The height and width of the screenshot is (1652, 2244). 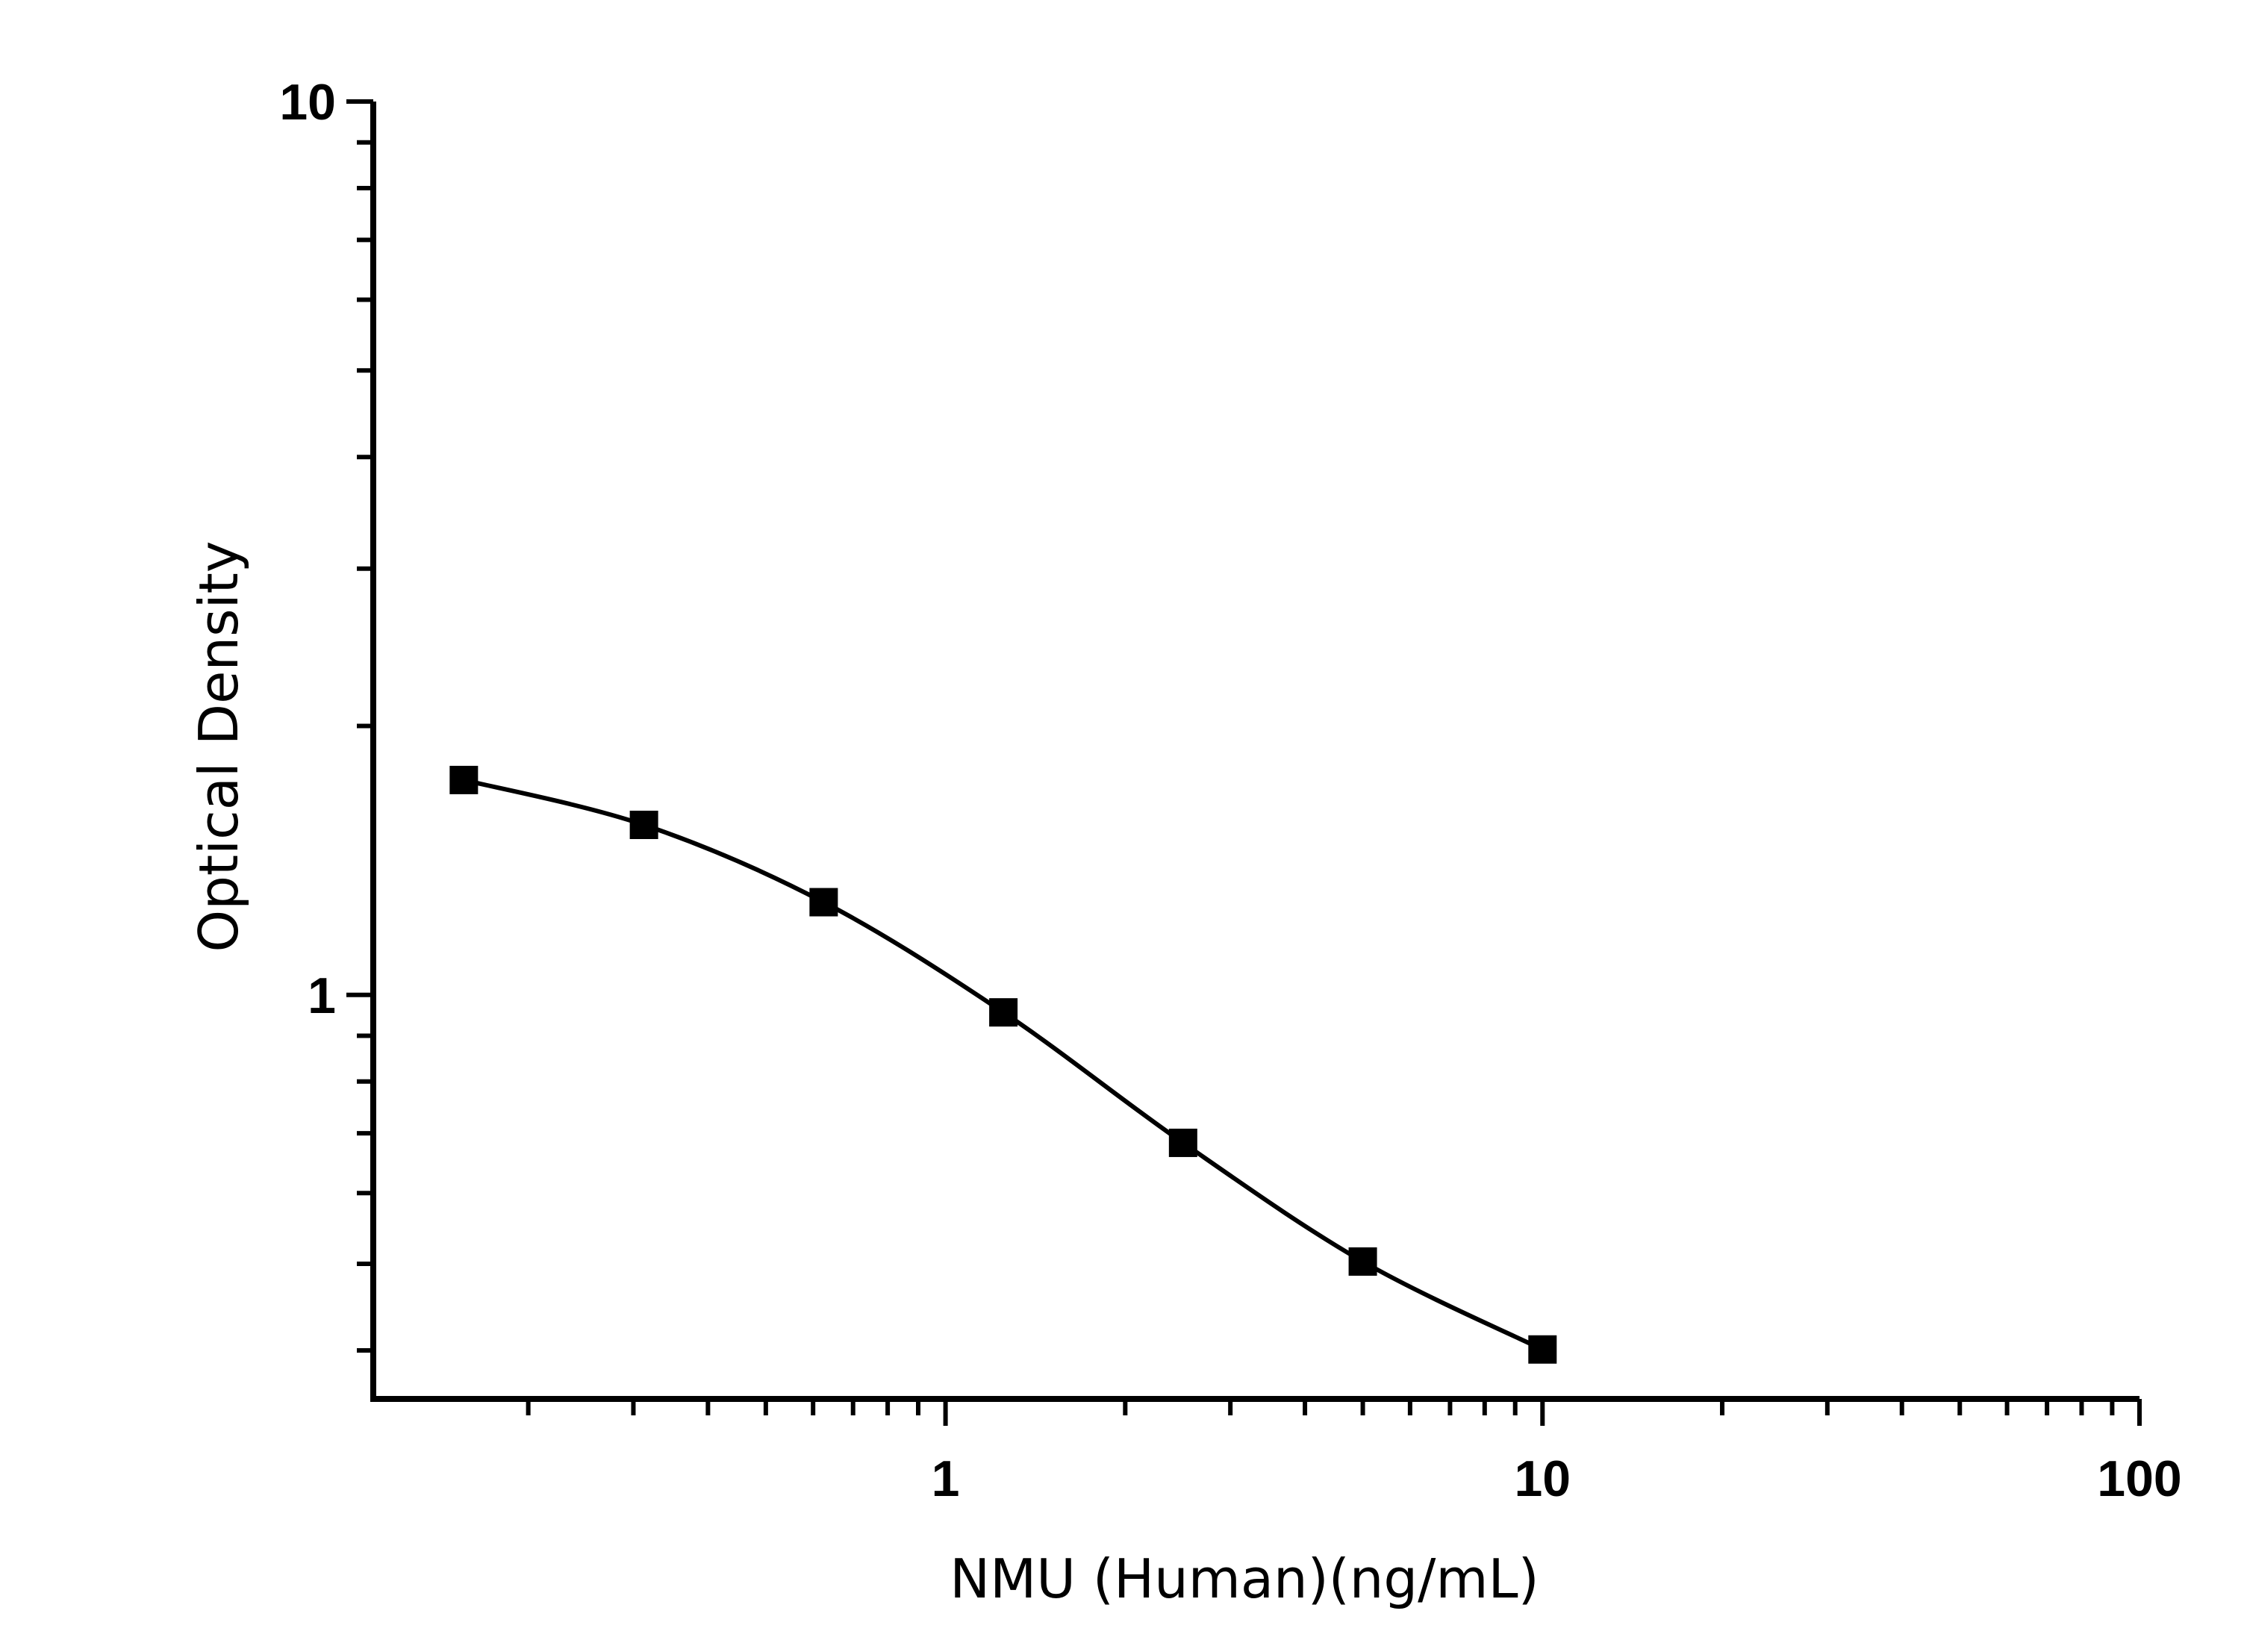 What do you see at coordinates (946, 1479) in the screenshot?
I see `x-tick-label: 1` at bounding box center [946, 1479].